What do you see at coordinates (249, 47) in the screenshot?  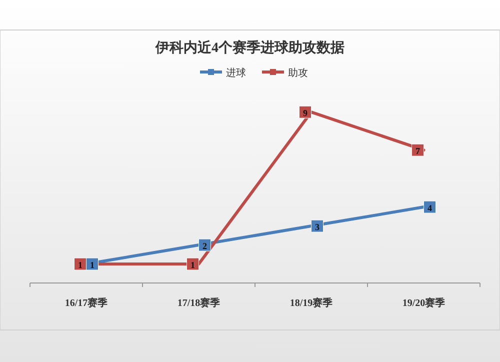 I see `chart-title: 伊科内近4个赛季进球助攻数据` at bounding box center [249, 47].